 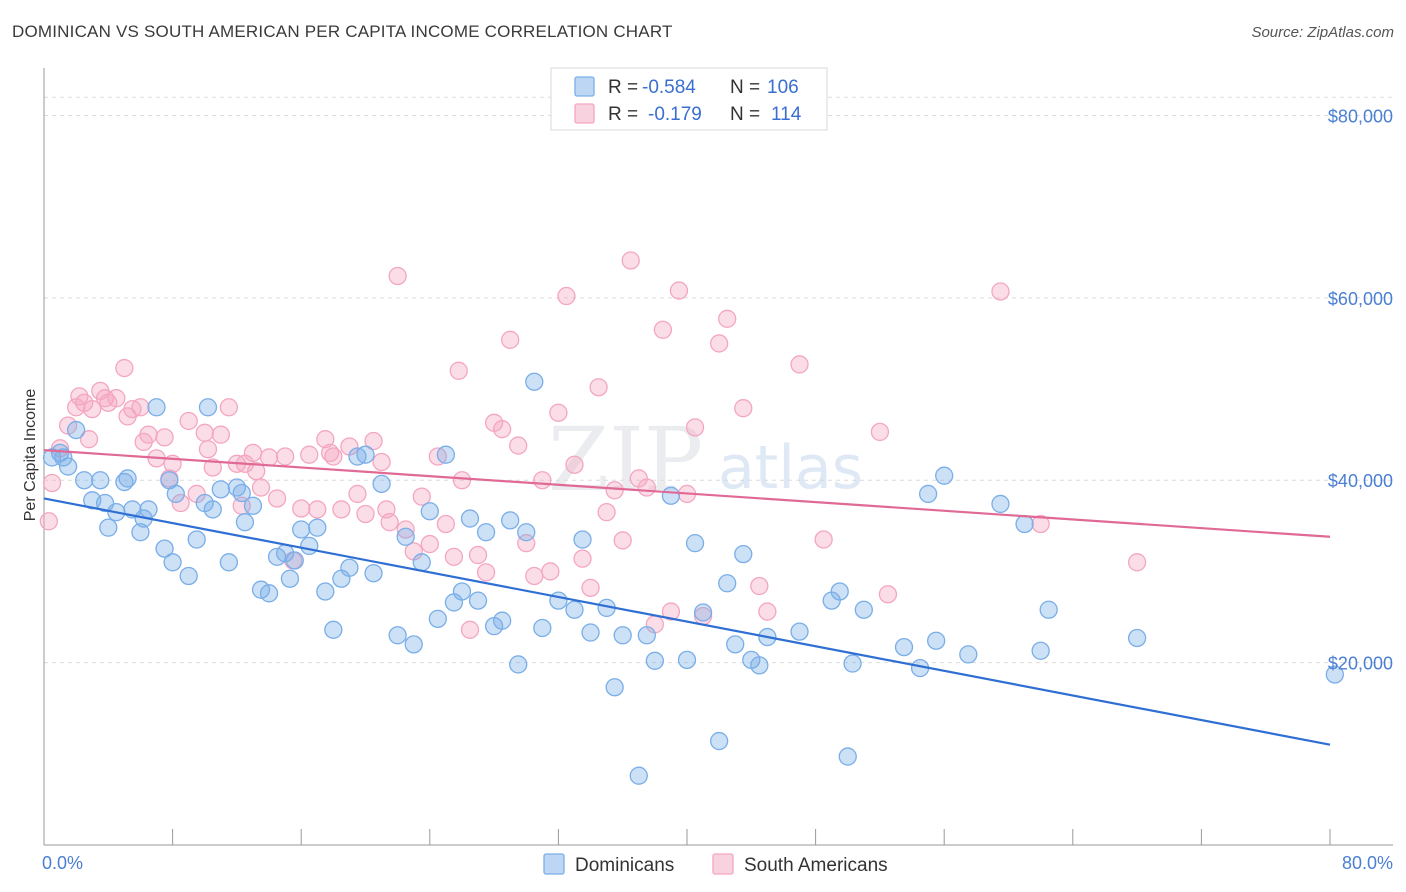 I want to click on legend-r-label-south-americans: R =, so click(x=623, y=114).